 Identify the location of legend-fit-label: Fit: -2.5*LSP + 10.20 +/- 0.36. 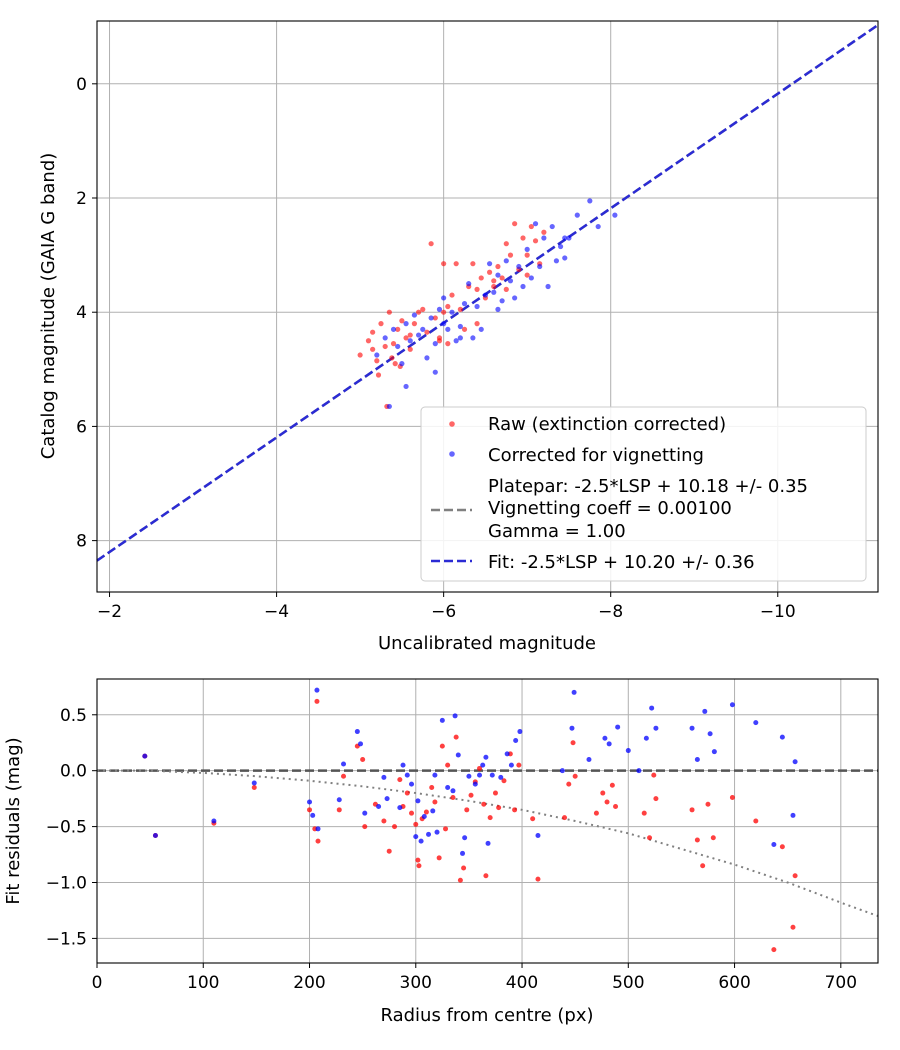
(621, 562).